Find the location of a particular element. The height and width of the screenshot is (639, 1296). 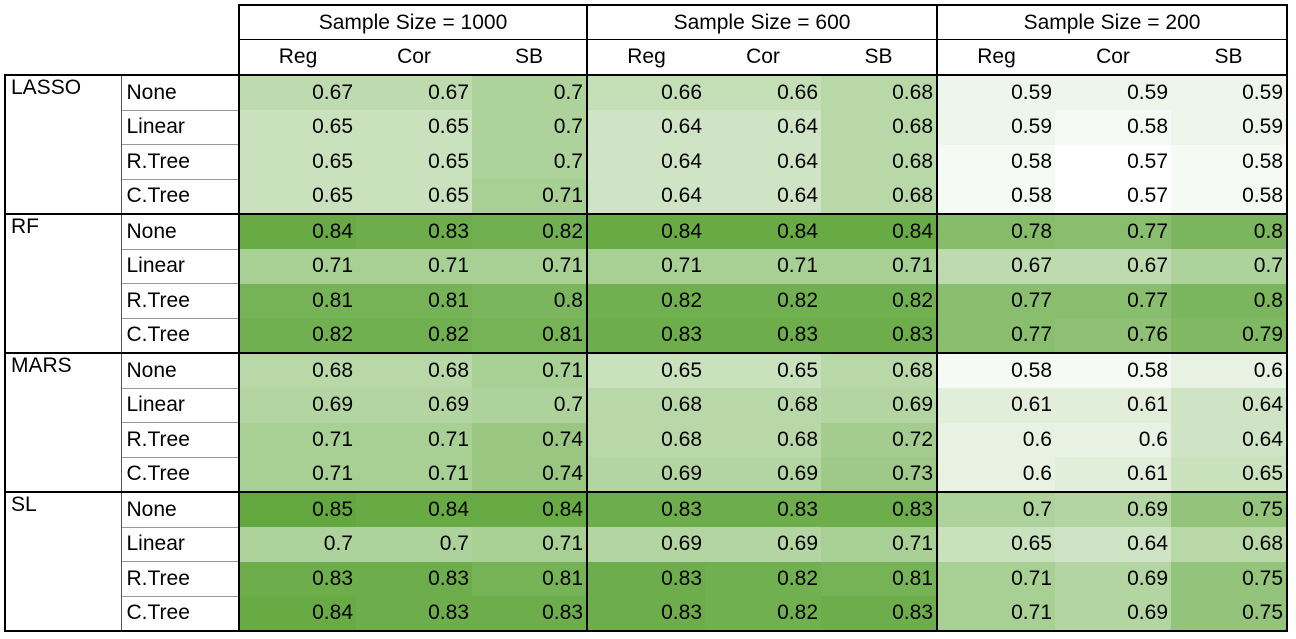

method-label: Linear is located at coordinates (180, 266).